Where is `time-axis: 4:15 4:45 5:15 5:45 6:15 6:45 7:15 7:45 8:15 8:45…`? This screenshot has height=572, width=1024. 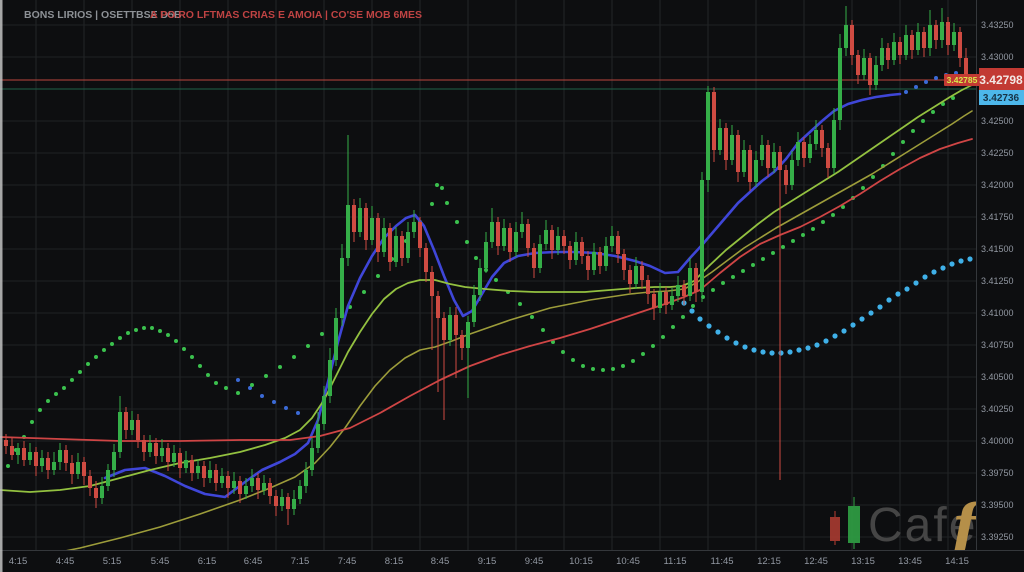
time-axis: 4:15 4:45 5:15 5:45 6:15 6:45 7:15 7:45 8:15 8:45… is located at coordinates (512, 561).